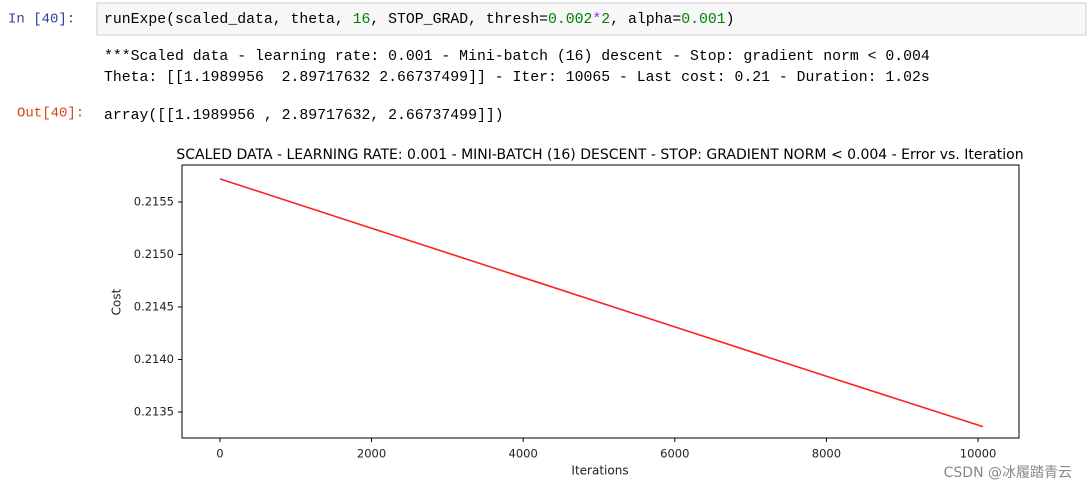  Describe the element at coordinates (154, 411) in the screenshot. I see `y-tick-label: 0.2135` at that location.